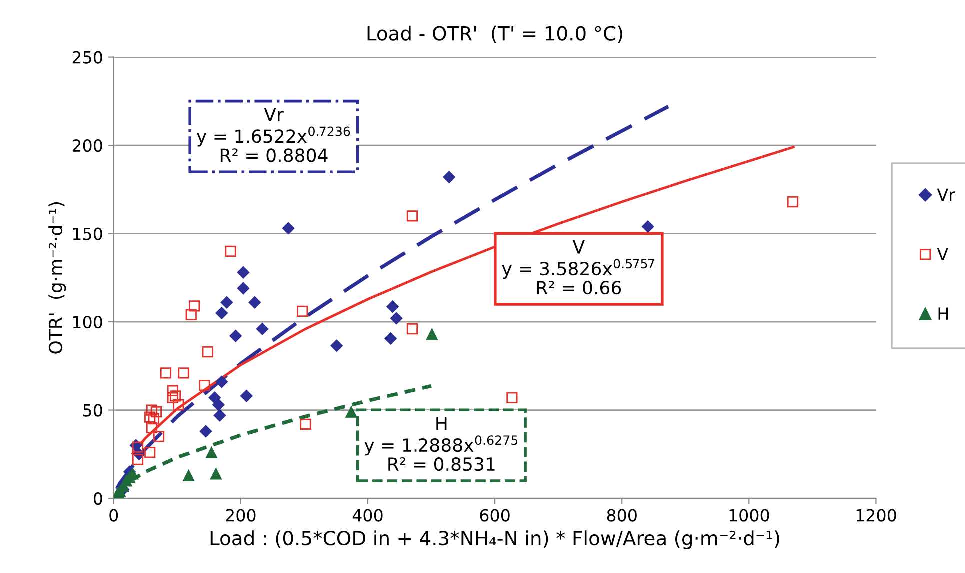  I want to click on y-tick-label: 50, so click(93, 410).